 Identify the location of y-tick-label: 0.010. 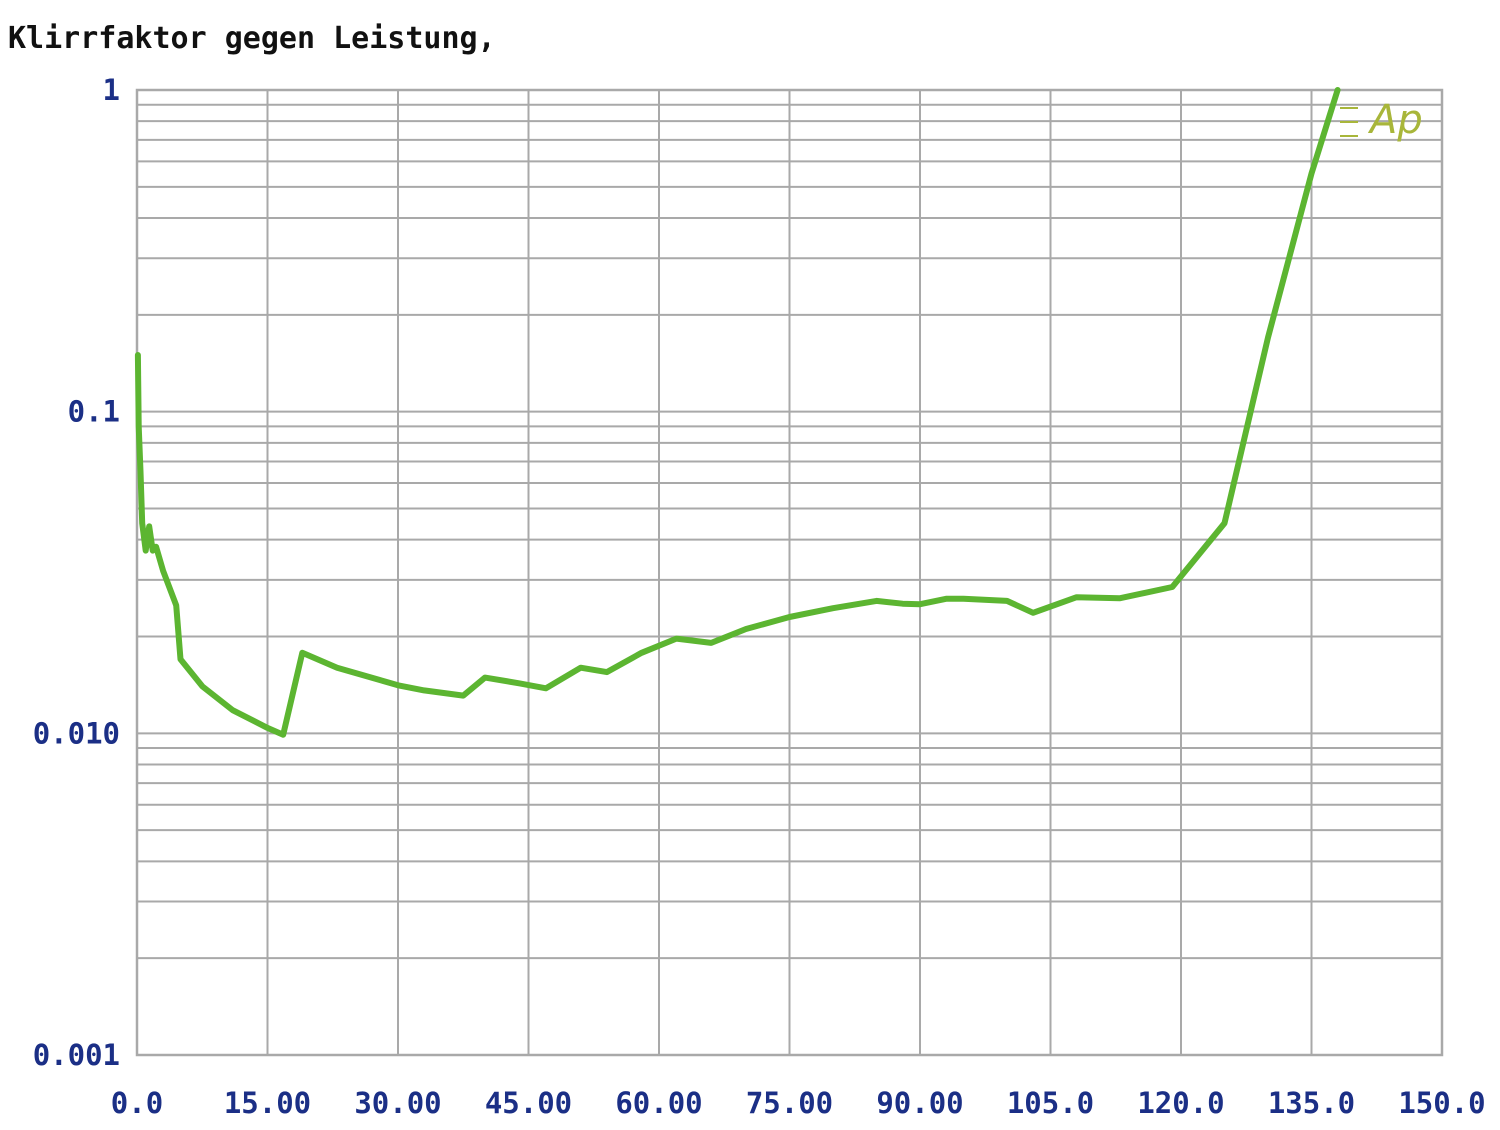
(76, 733).